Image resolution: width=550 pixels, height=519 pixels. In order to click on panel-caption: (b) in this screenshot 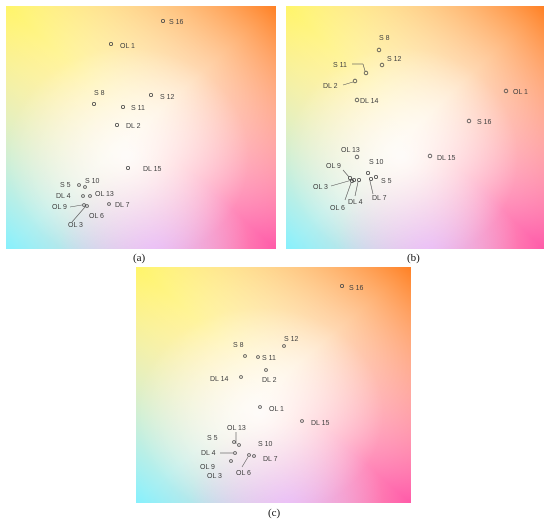, I will do `click(413, 258)`.